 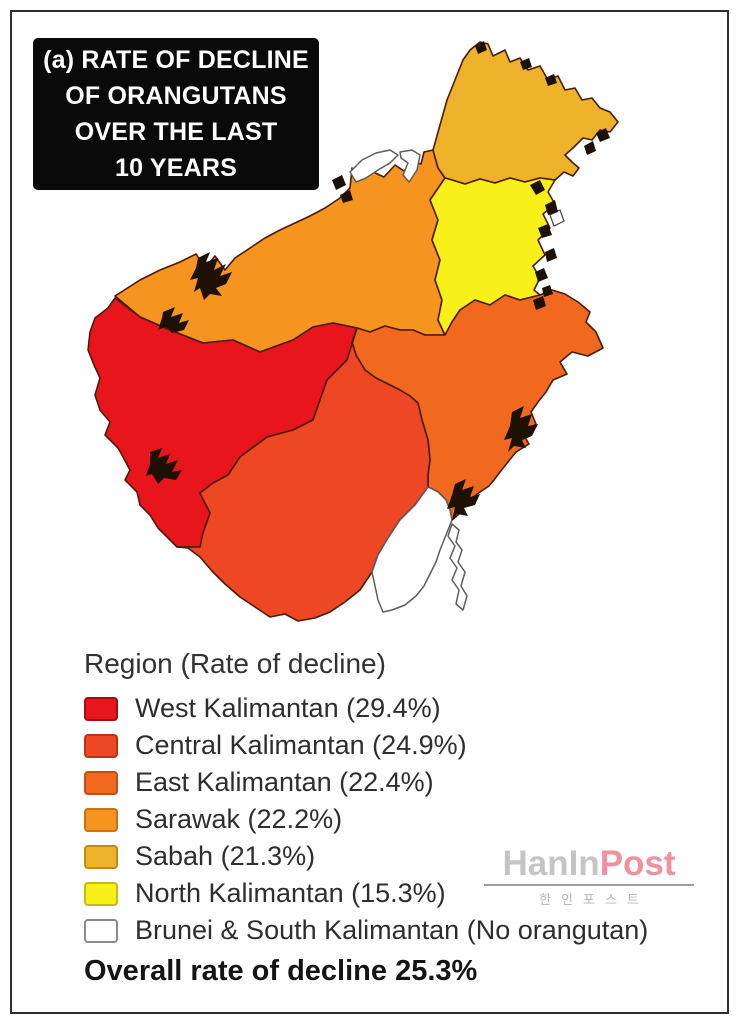 What do you see at coordinates (594, 899) in the screenshot?
I see `watermark-korean: 한인포스트` at bounding box center [594, 899].